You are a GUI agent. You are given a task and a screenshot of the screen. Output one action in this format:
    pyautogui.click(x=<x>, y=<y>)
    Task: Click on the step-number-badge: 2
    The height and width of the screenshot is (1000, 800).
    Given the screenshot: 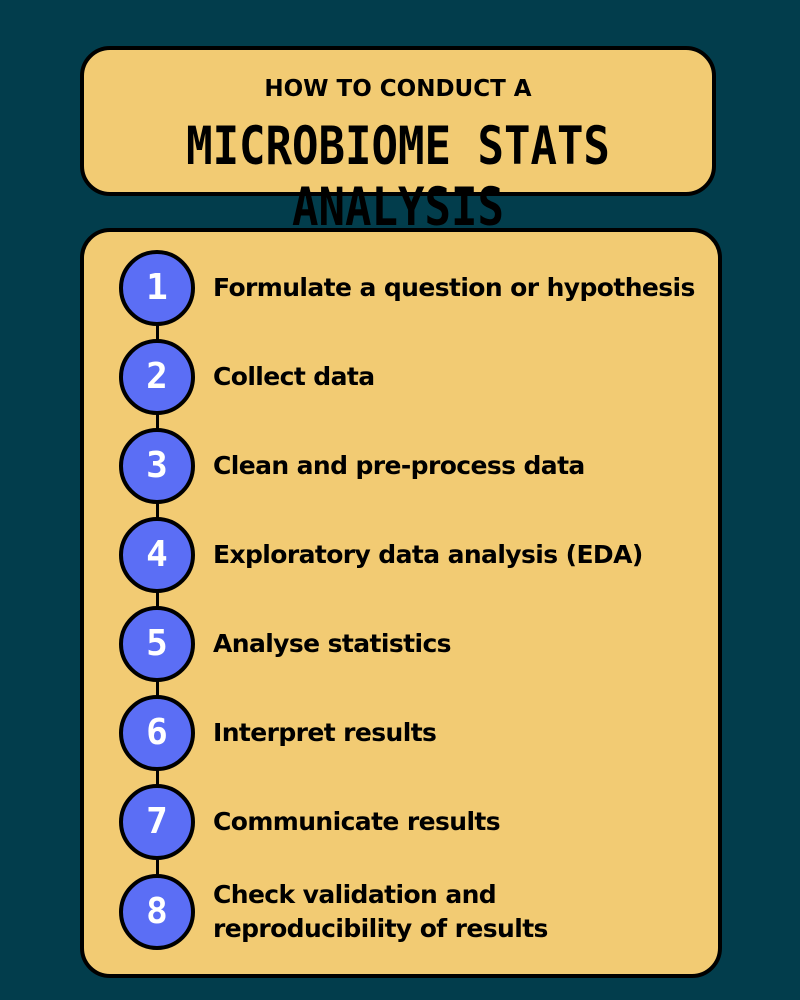 What is the action you would take?
    pyautogui.click(x=157, y=377)
    